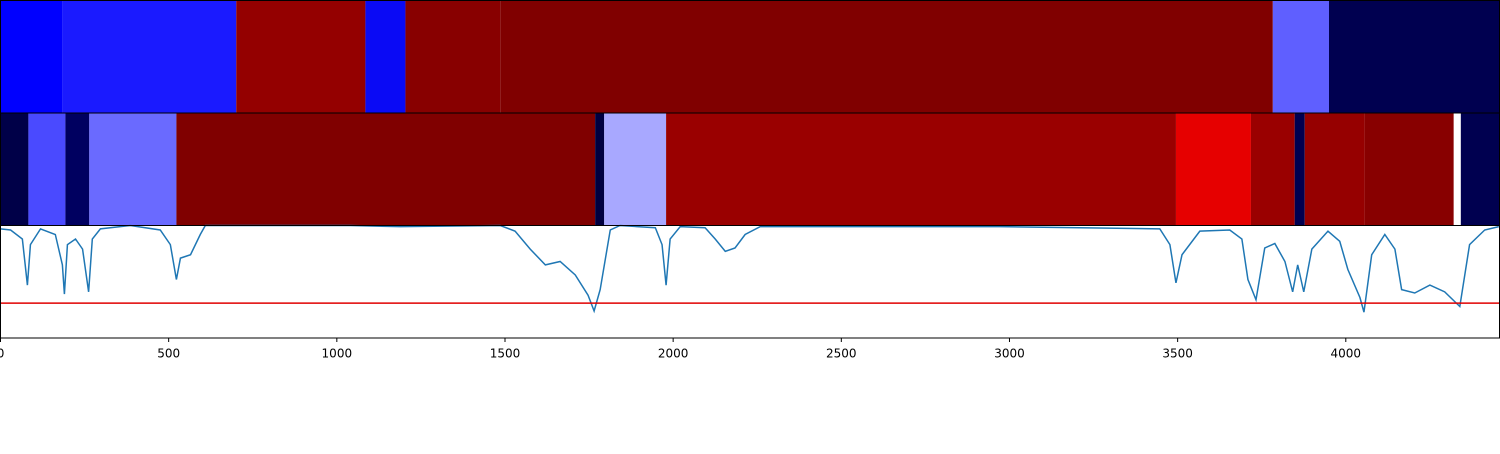  I want to click on x-tick-label: 1500, so click(505, 354).